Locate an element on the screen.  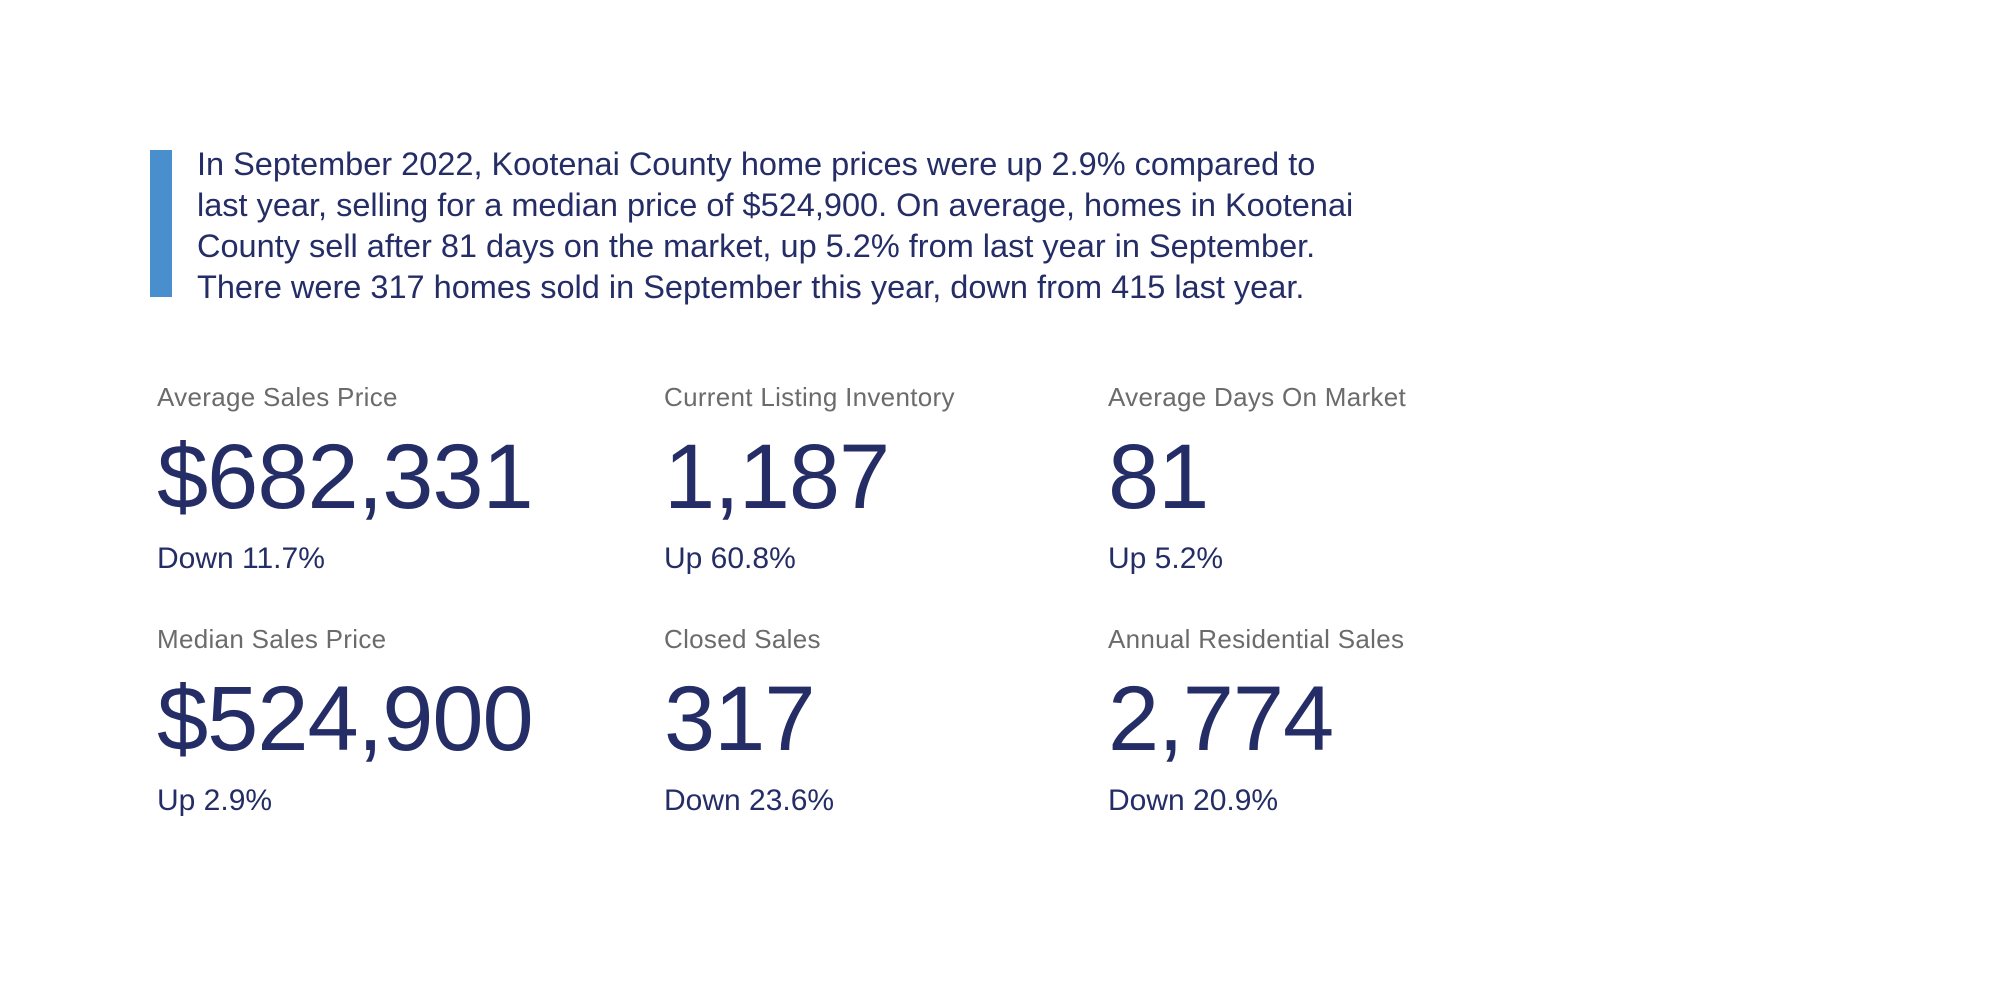
stat-label: Annual Residential Sales is located at coordinates (1256, 639).